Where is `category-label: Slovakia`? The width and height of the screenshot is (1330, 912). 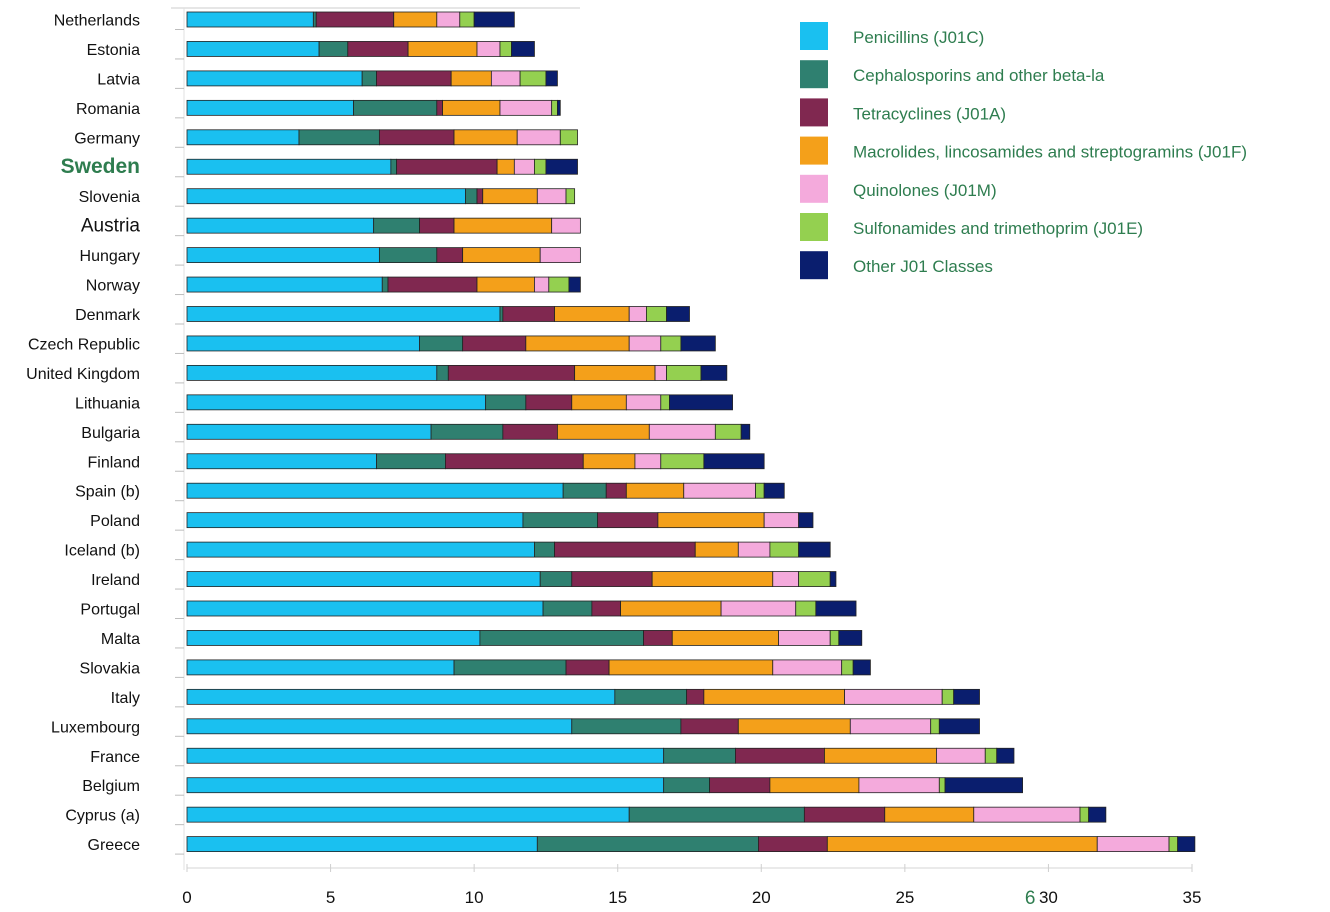 category-label: Slovakia is located at coordinates (110, 668).